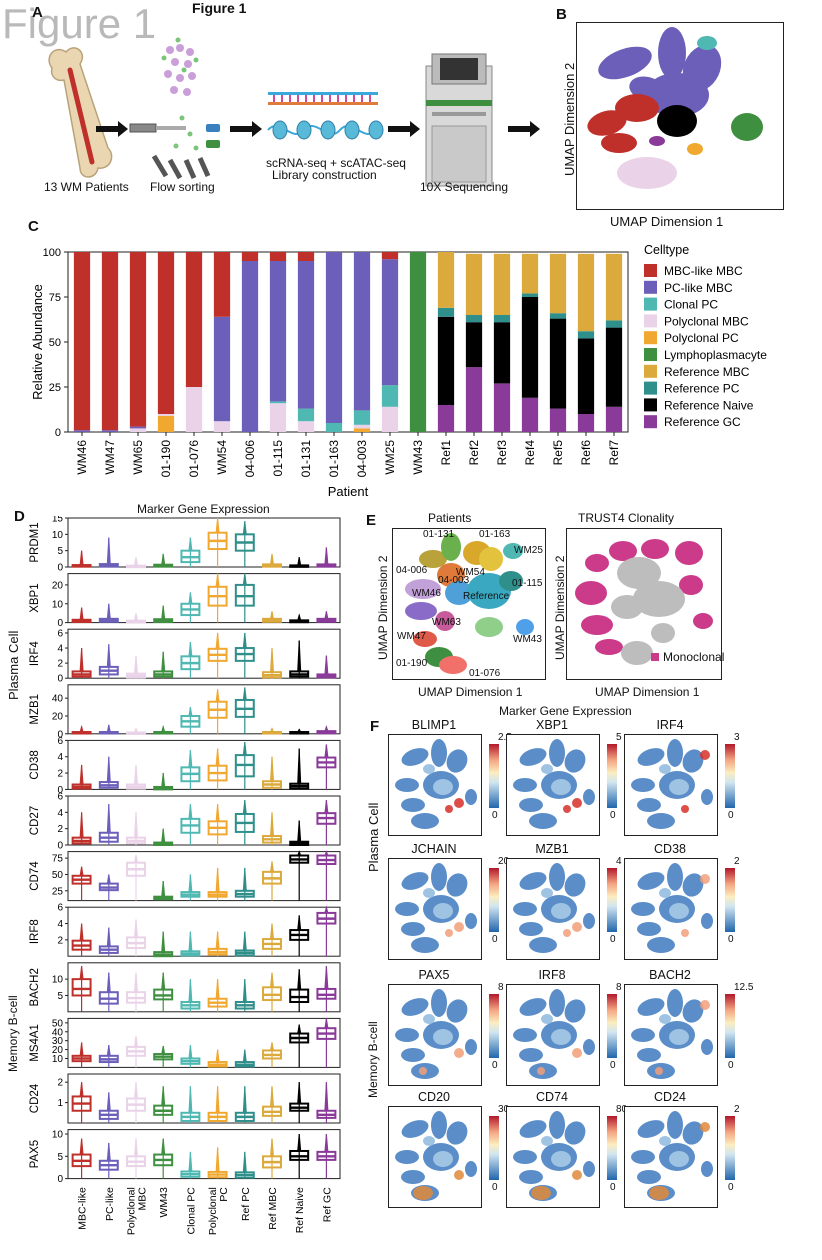 The image size is (822, 1260). What do you see at coordinates (60, 790) in the screenshot?
I see `y-tick-label: 0` at bounding box center [60, 790].